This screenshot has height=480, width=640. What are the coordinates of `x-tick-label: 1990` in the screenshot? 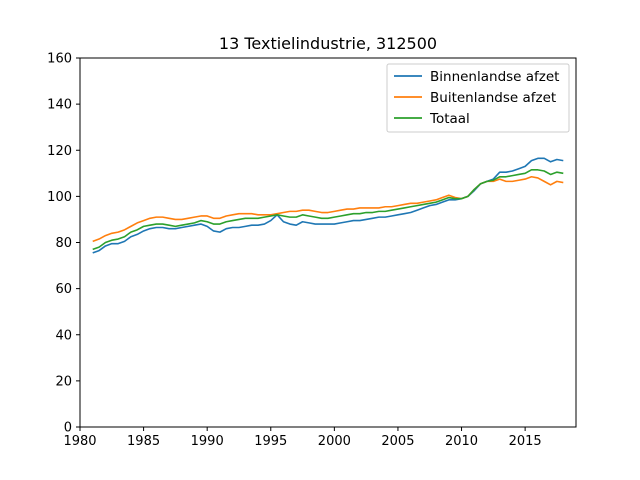 It's located at (207, 441).